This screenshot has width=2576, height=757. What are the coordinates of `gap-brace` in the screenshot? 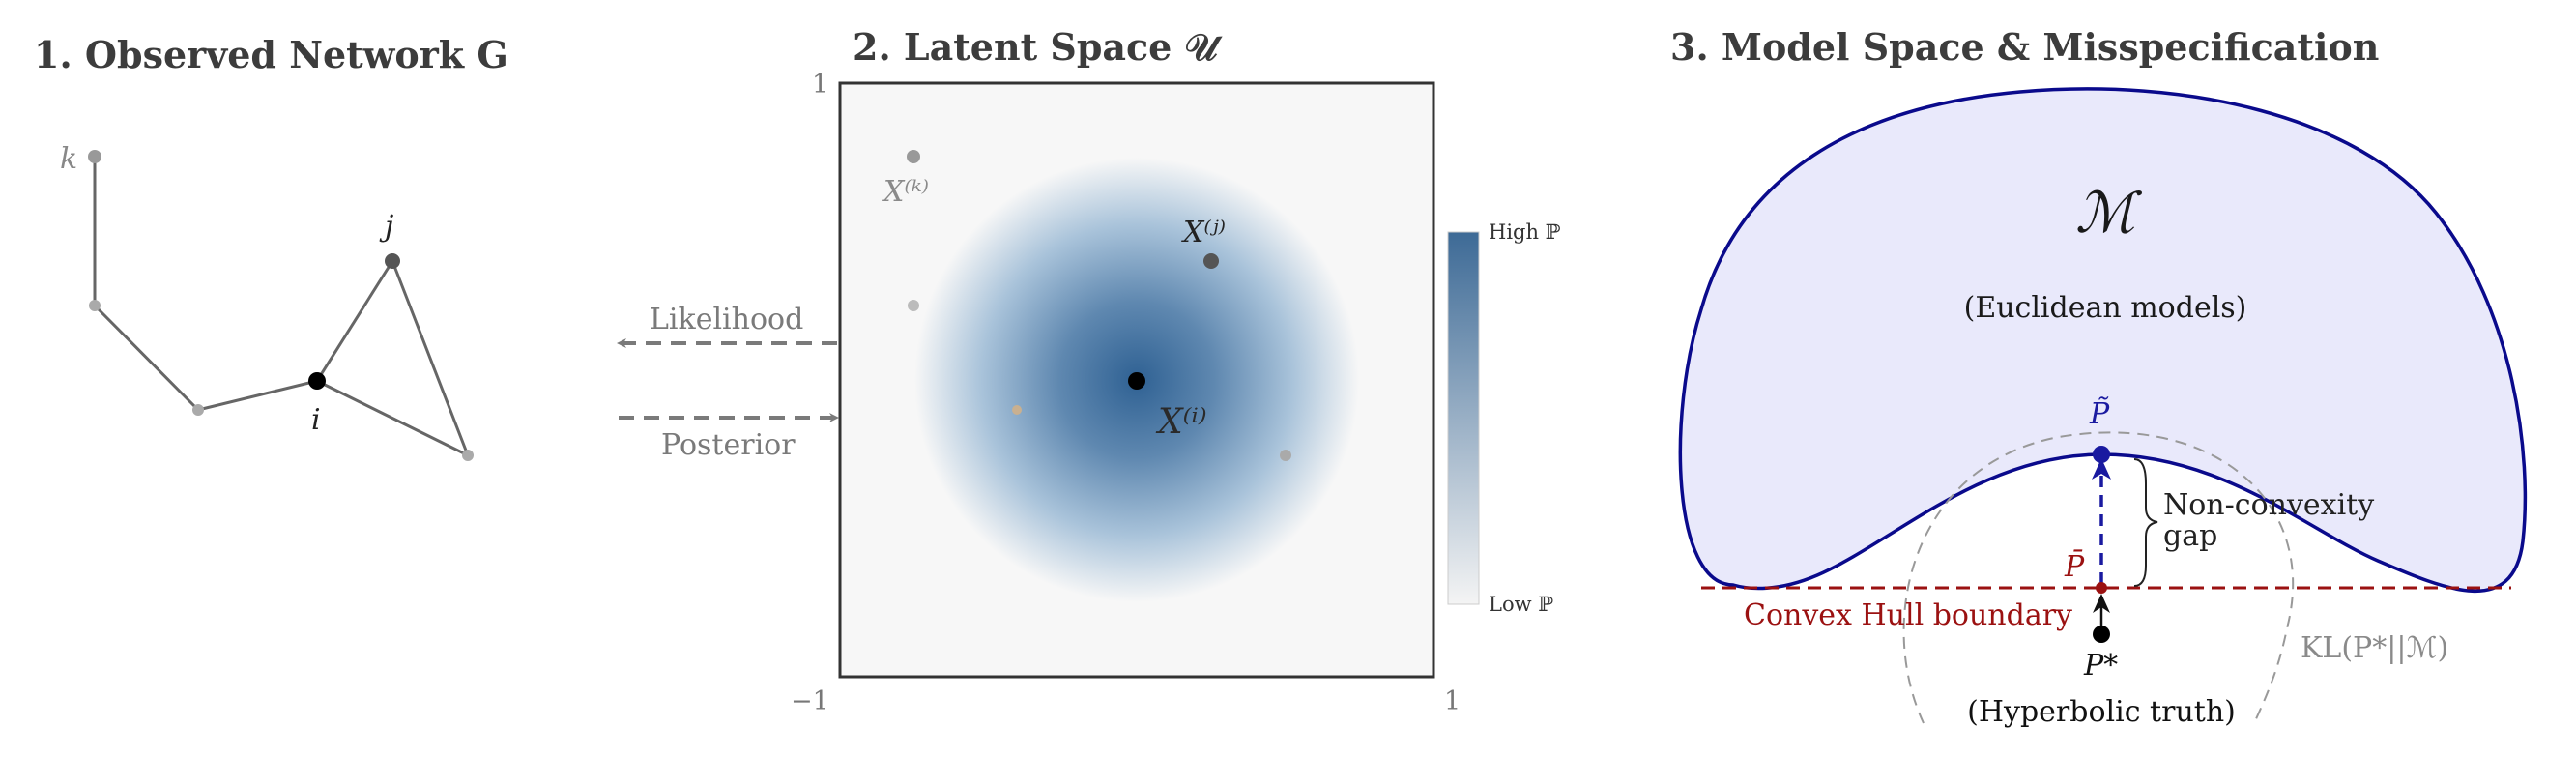 It's located at (2145, 523).